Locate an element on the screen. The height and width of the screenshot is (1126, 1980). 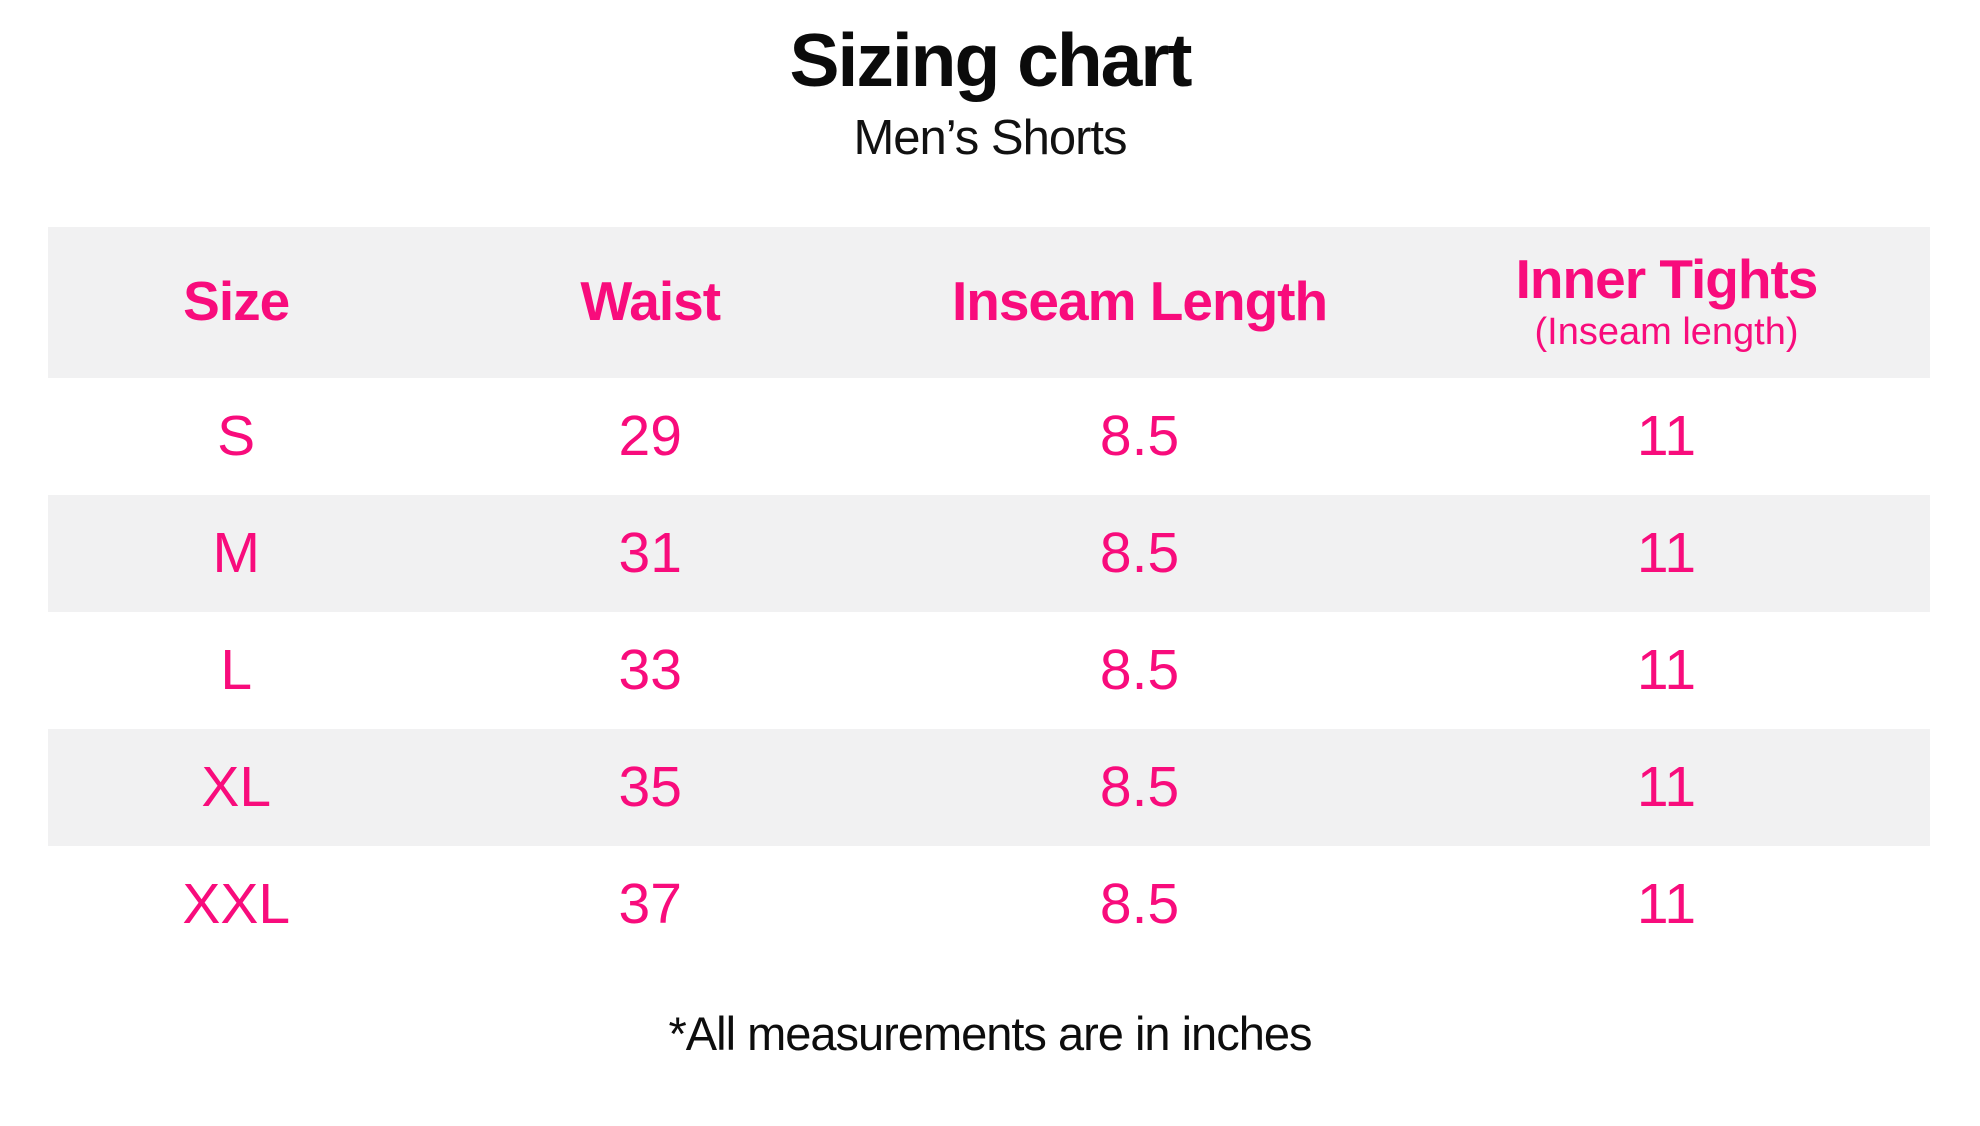
column-header-inner-tights: Inner Tights (Inseam length) is located at coordinates (1666, 302).